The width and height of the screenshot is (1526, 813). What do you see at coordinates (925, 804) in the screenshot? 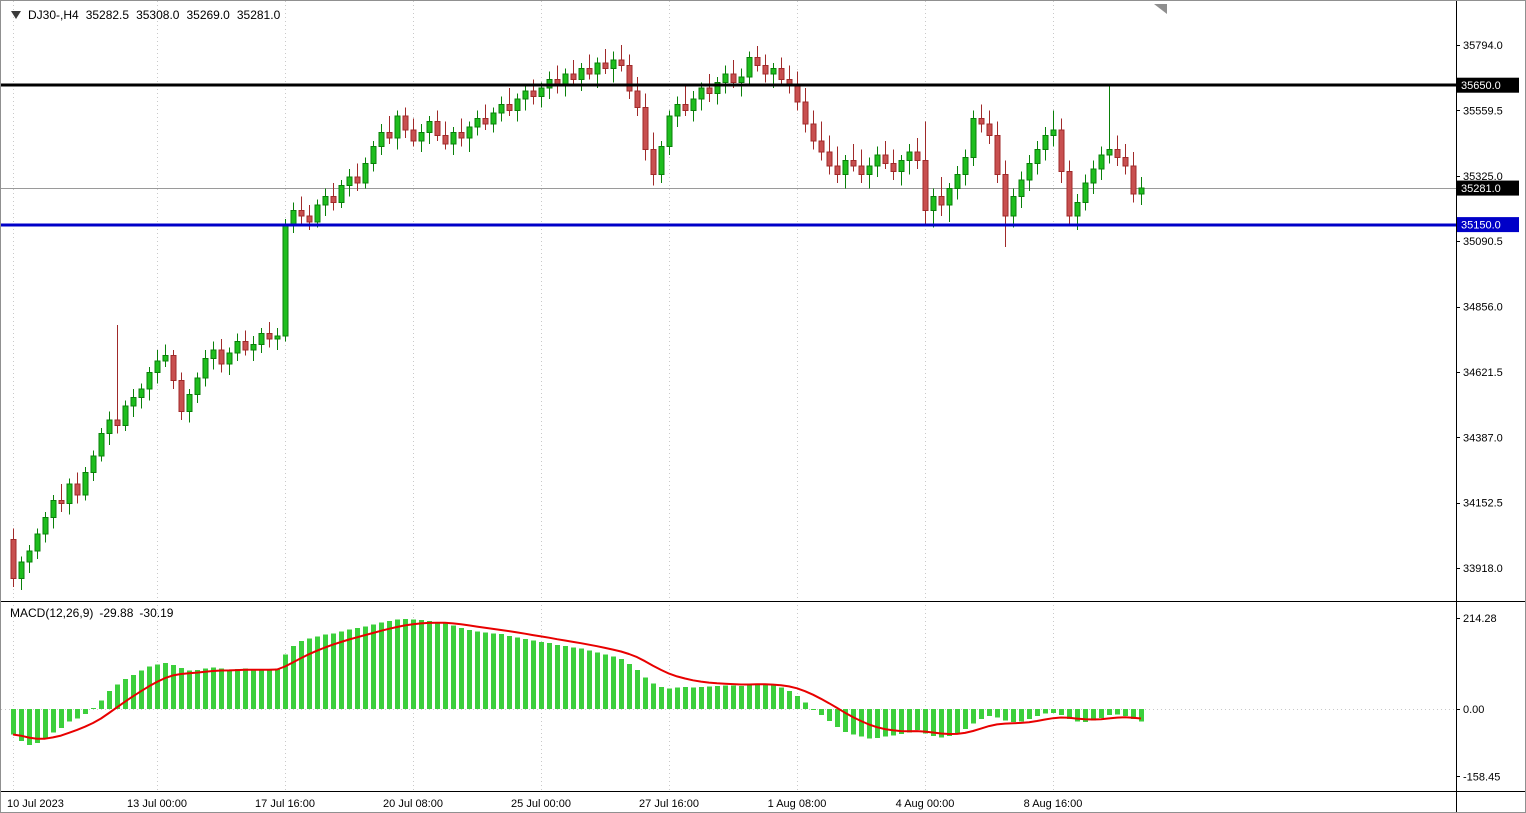
I see `time-tick-label: 4 Aug 00:00` at bounding box center [925, 804].